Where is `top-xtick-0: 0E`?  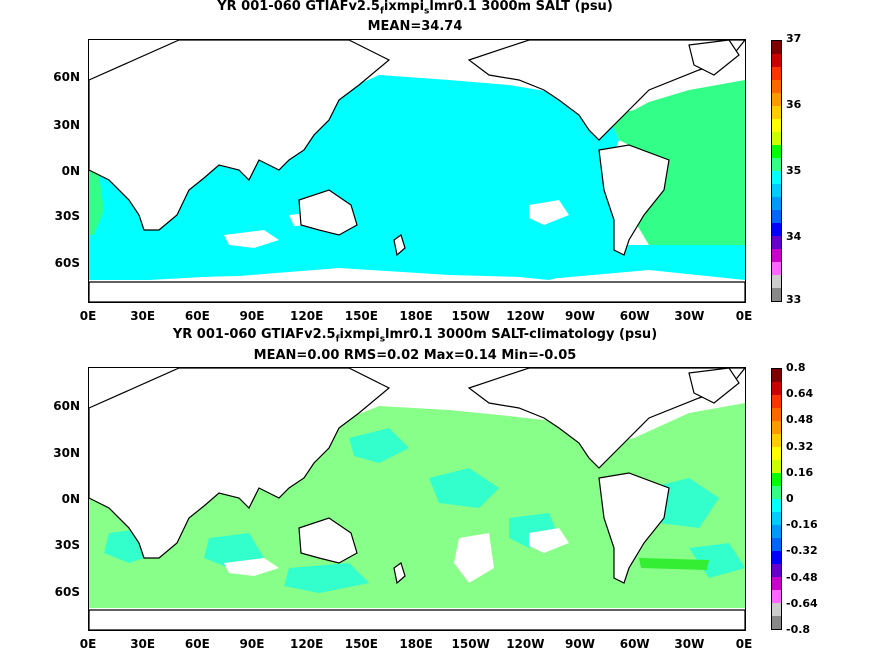 top-xtick-0: 0E is located at coordinates (88, 316).